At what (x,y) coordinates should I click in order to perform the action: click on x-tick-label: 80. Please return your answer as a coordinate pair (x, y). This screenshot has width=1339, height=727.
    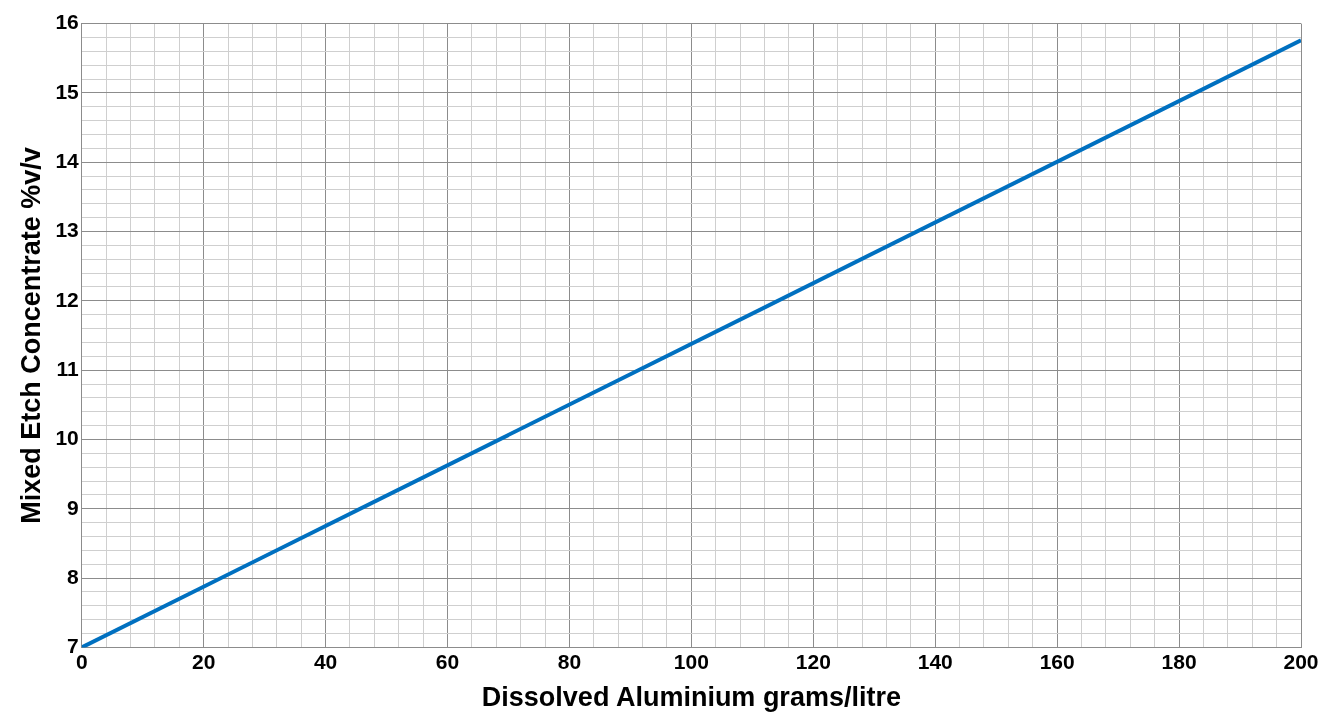
    Looking at the image, I should click on (569, 661).